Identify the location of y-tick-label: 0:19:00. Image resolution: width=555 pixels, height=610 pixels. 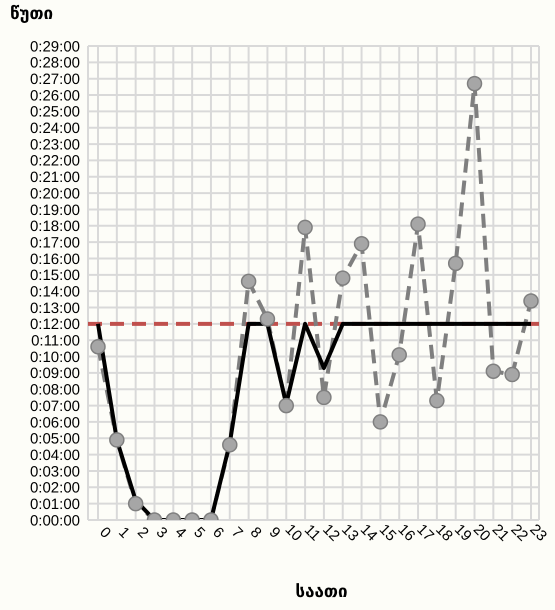
(55, 210).